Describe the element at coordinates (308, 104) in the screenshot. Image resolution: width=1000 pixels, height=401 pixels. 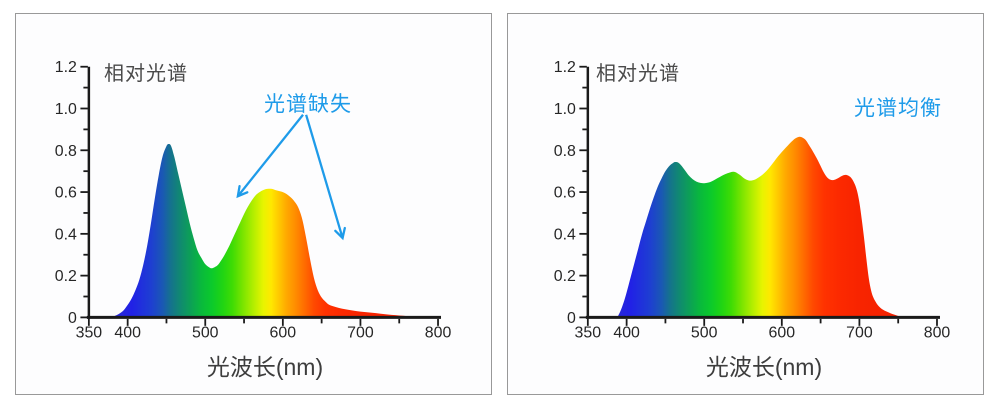
I see `annotation-spectrum-deficiency: 光谱缺失` at that location.